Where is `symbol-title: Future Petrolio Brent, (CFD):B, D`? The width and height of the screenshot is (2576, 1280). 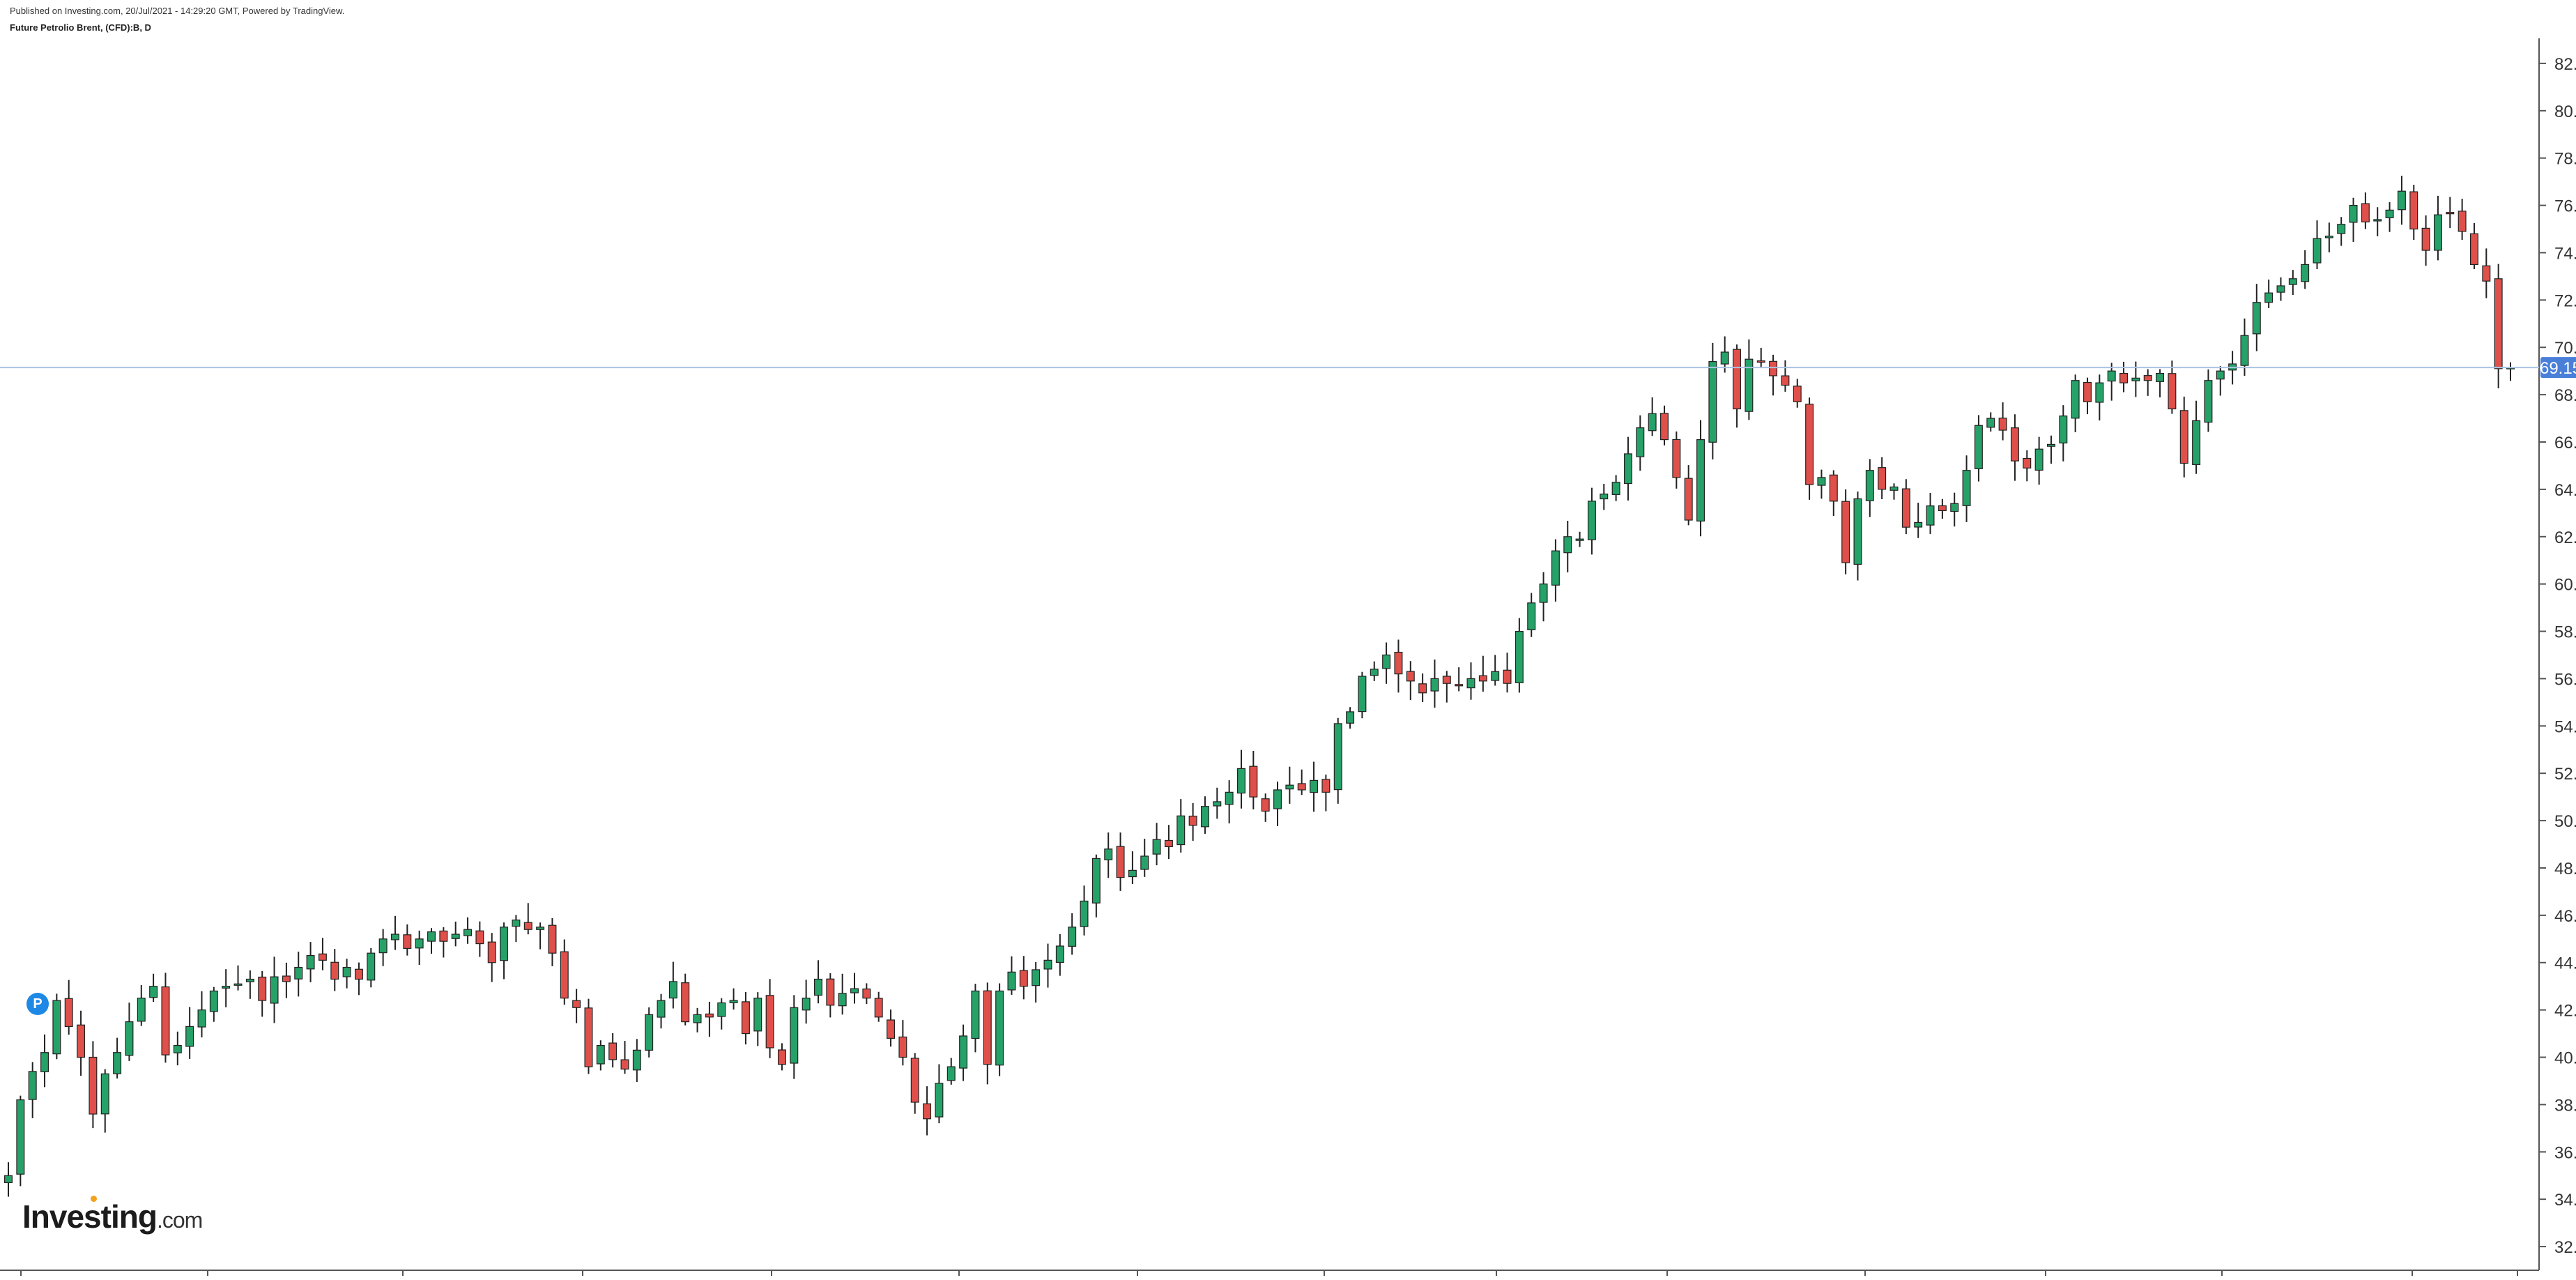 symbol-title: Future Petrolio Brent, (CFD):B, D is located at coordinates (80, 27).